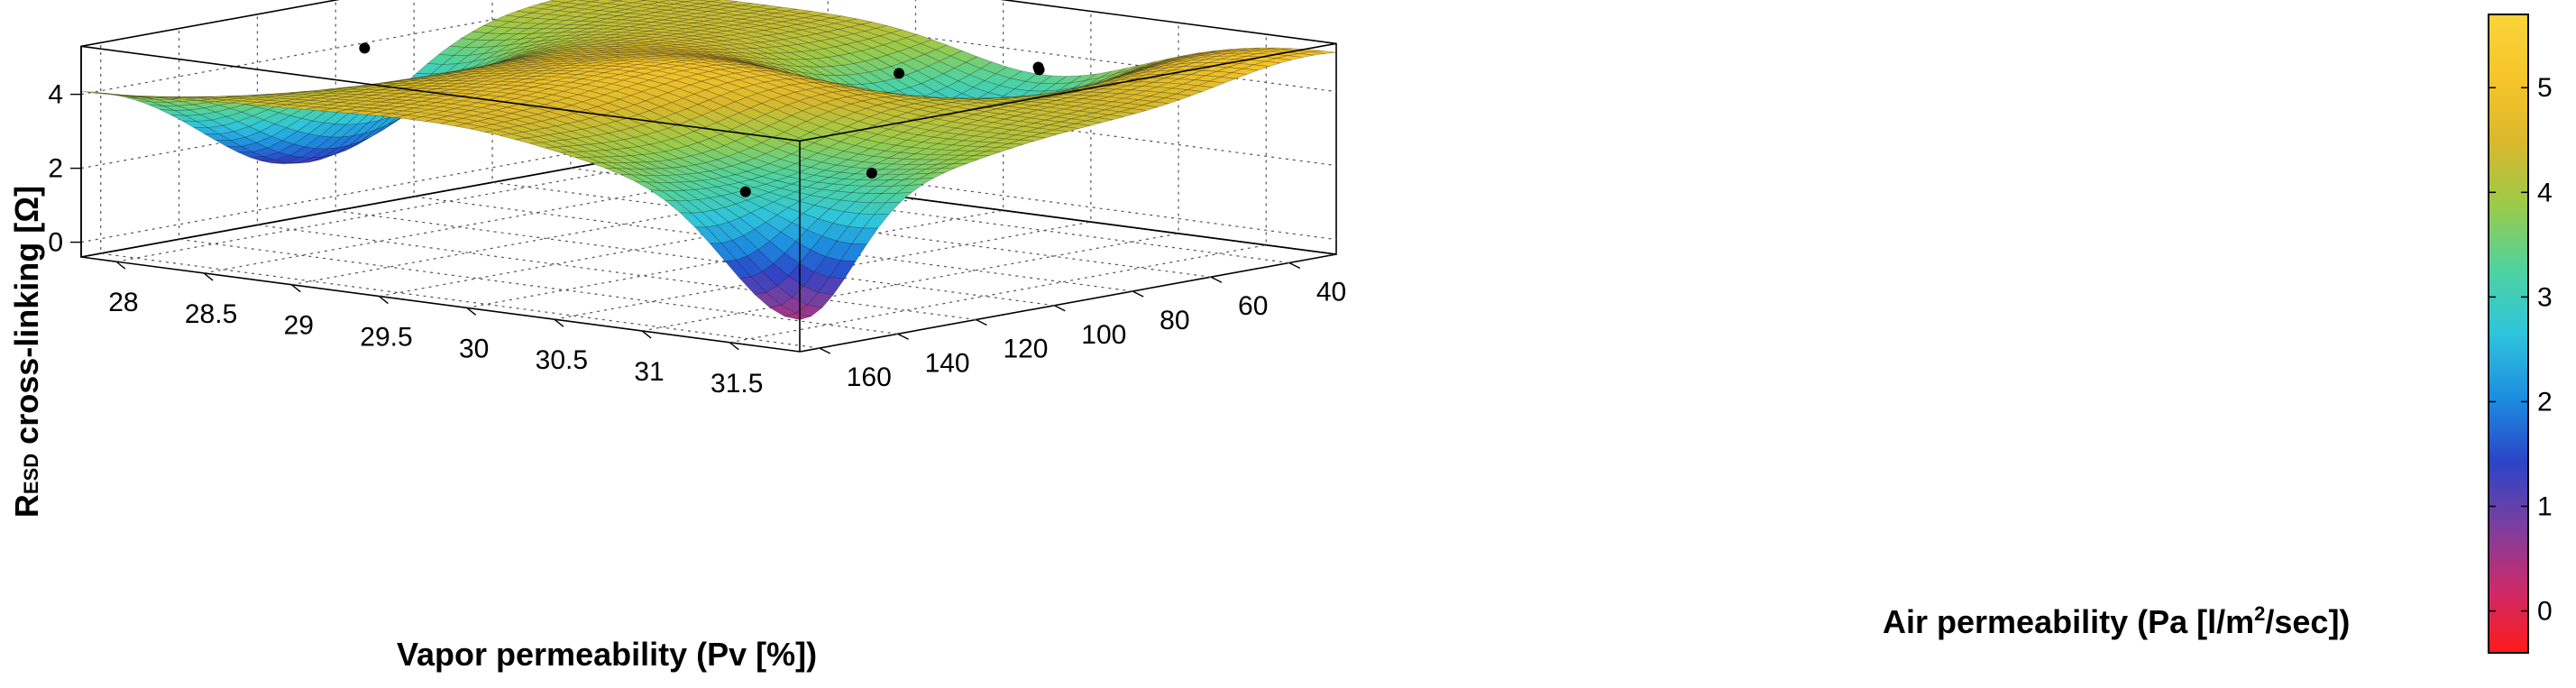  I want to click on colorbar-tick-label: 5, so click(2545, 88).